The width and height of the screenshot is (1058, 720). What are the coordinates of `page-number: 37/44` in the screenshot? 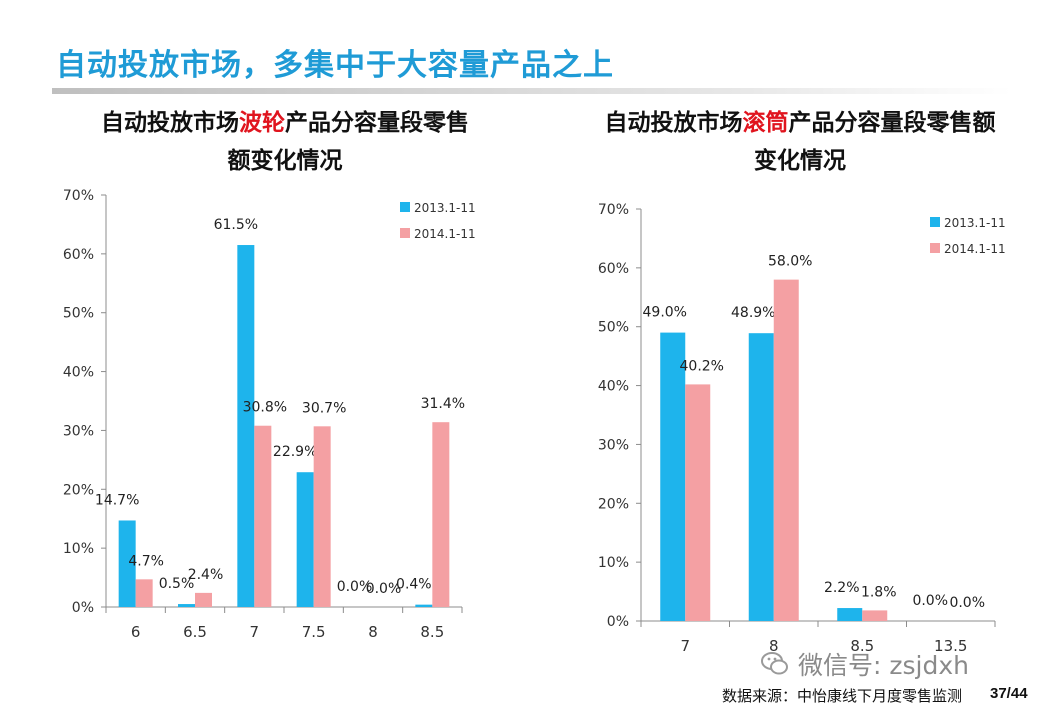 It's located at (1009, 693).